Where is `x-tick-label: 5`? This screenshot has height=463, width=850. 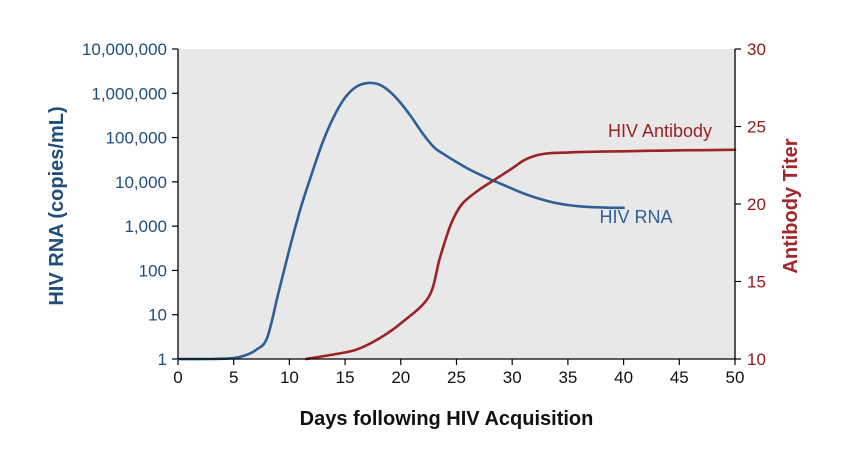 x-tick-label: 5 is located at coordinates (233, 377).